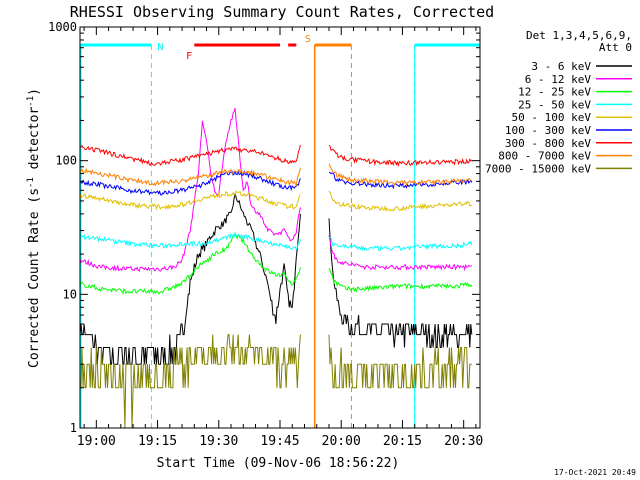 This screenshot has width=640, height=480. What do you see at coordinates (579, 35) in the screenshot?
I see `legend-header: Det 1,3,4,5,6,9,` at bounding box center [579, 35].